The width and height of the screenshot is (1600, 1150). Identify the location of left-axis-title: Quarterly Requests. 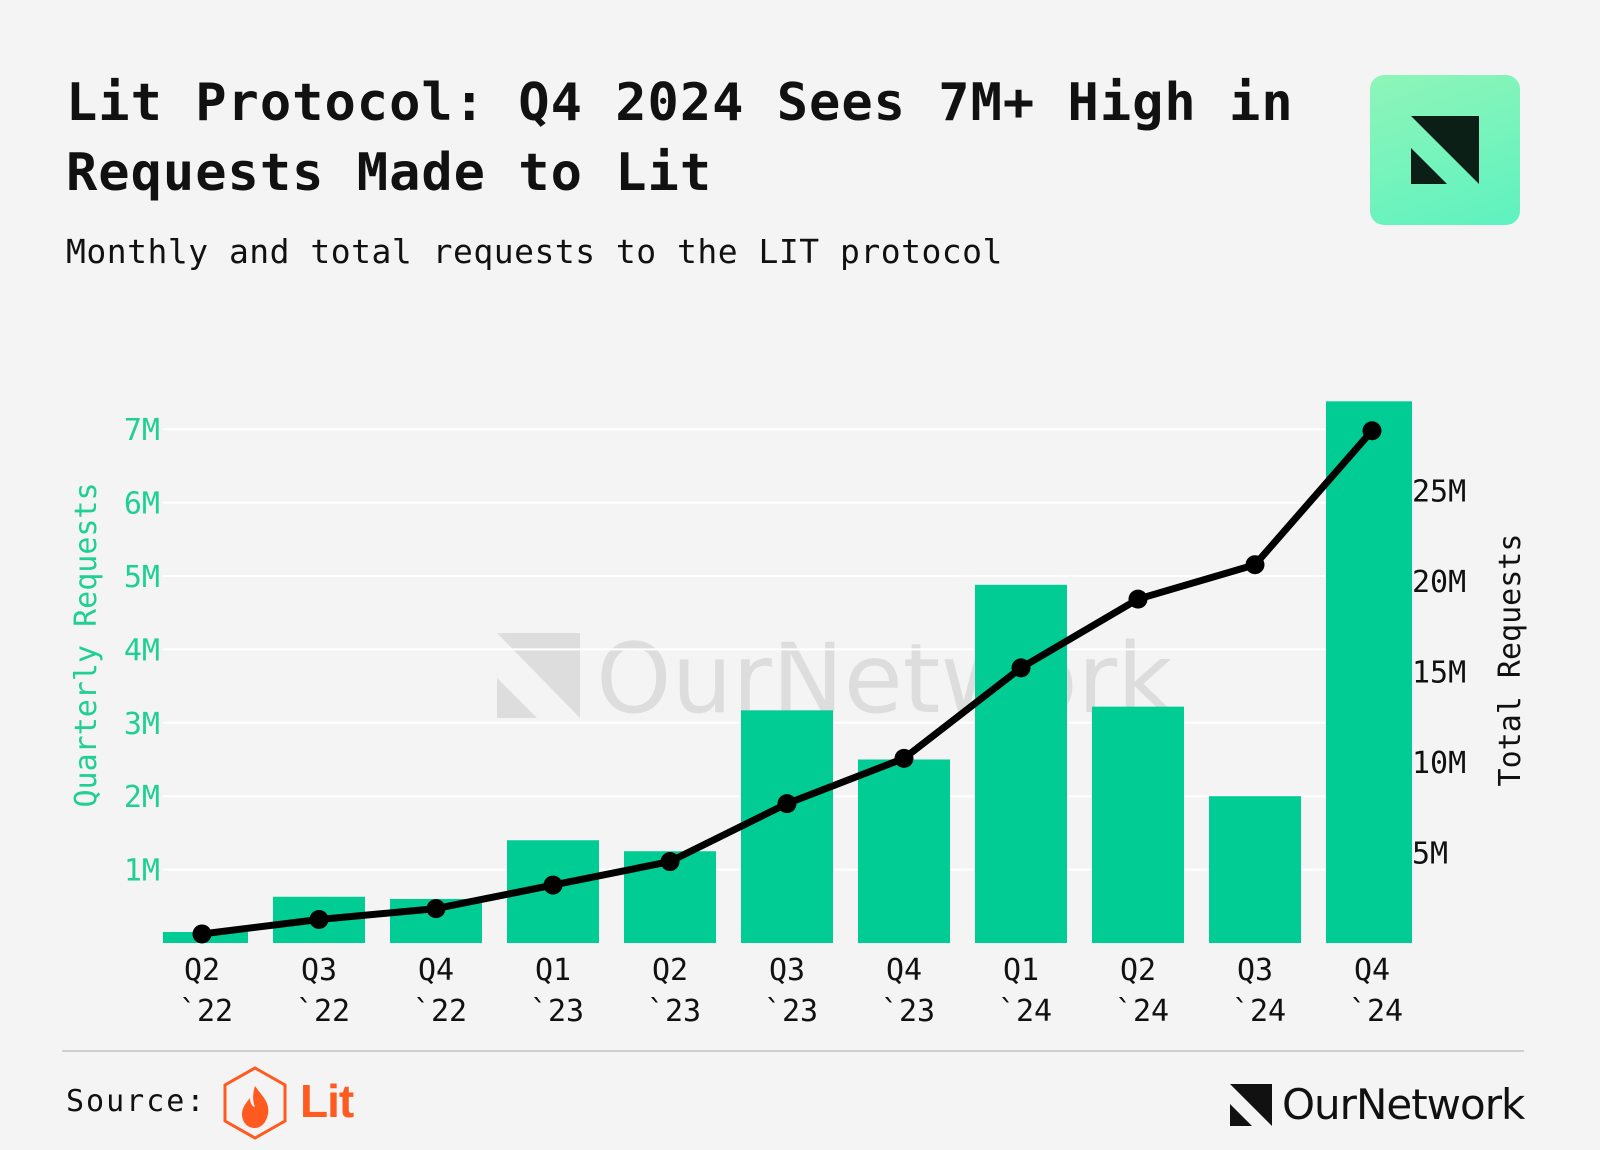
(86, 644).